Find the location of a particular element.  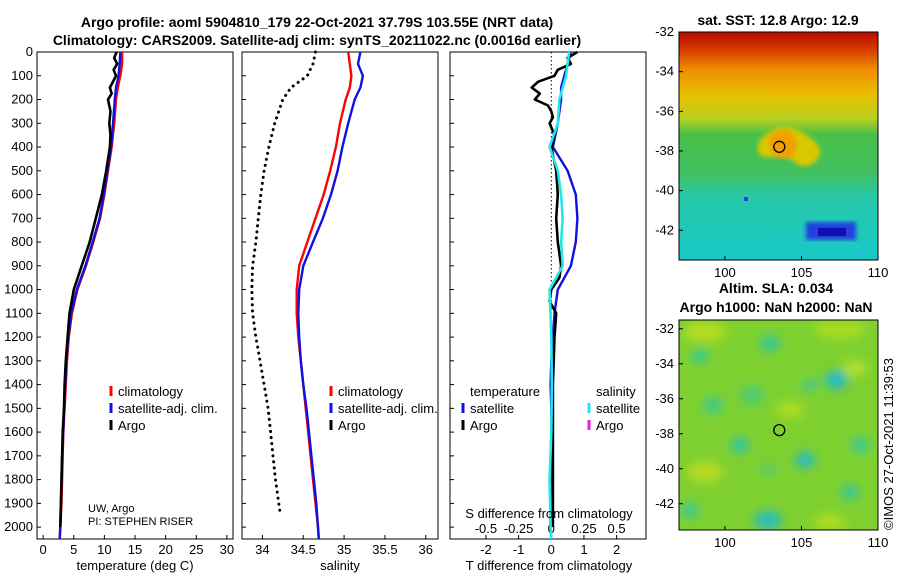

p-diff-series-temperature-satellite is located at coordinates (564, 295).